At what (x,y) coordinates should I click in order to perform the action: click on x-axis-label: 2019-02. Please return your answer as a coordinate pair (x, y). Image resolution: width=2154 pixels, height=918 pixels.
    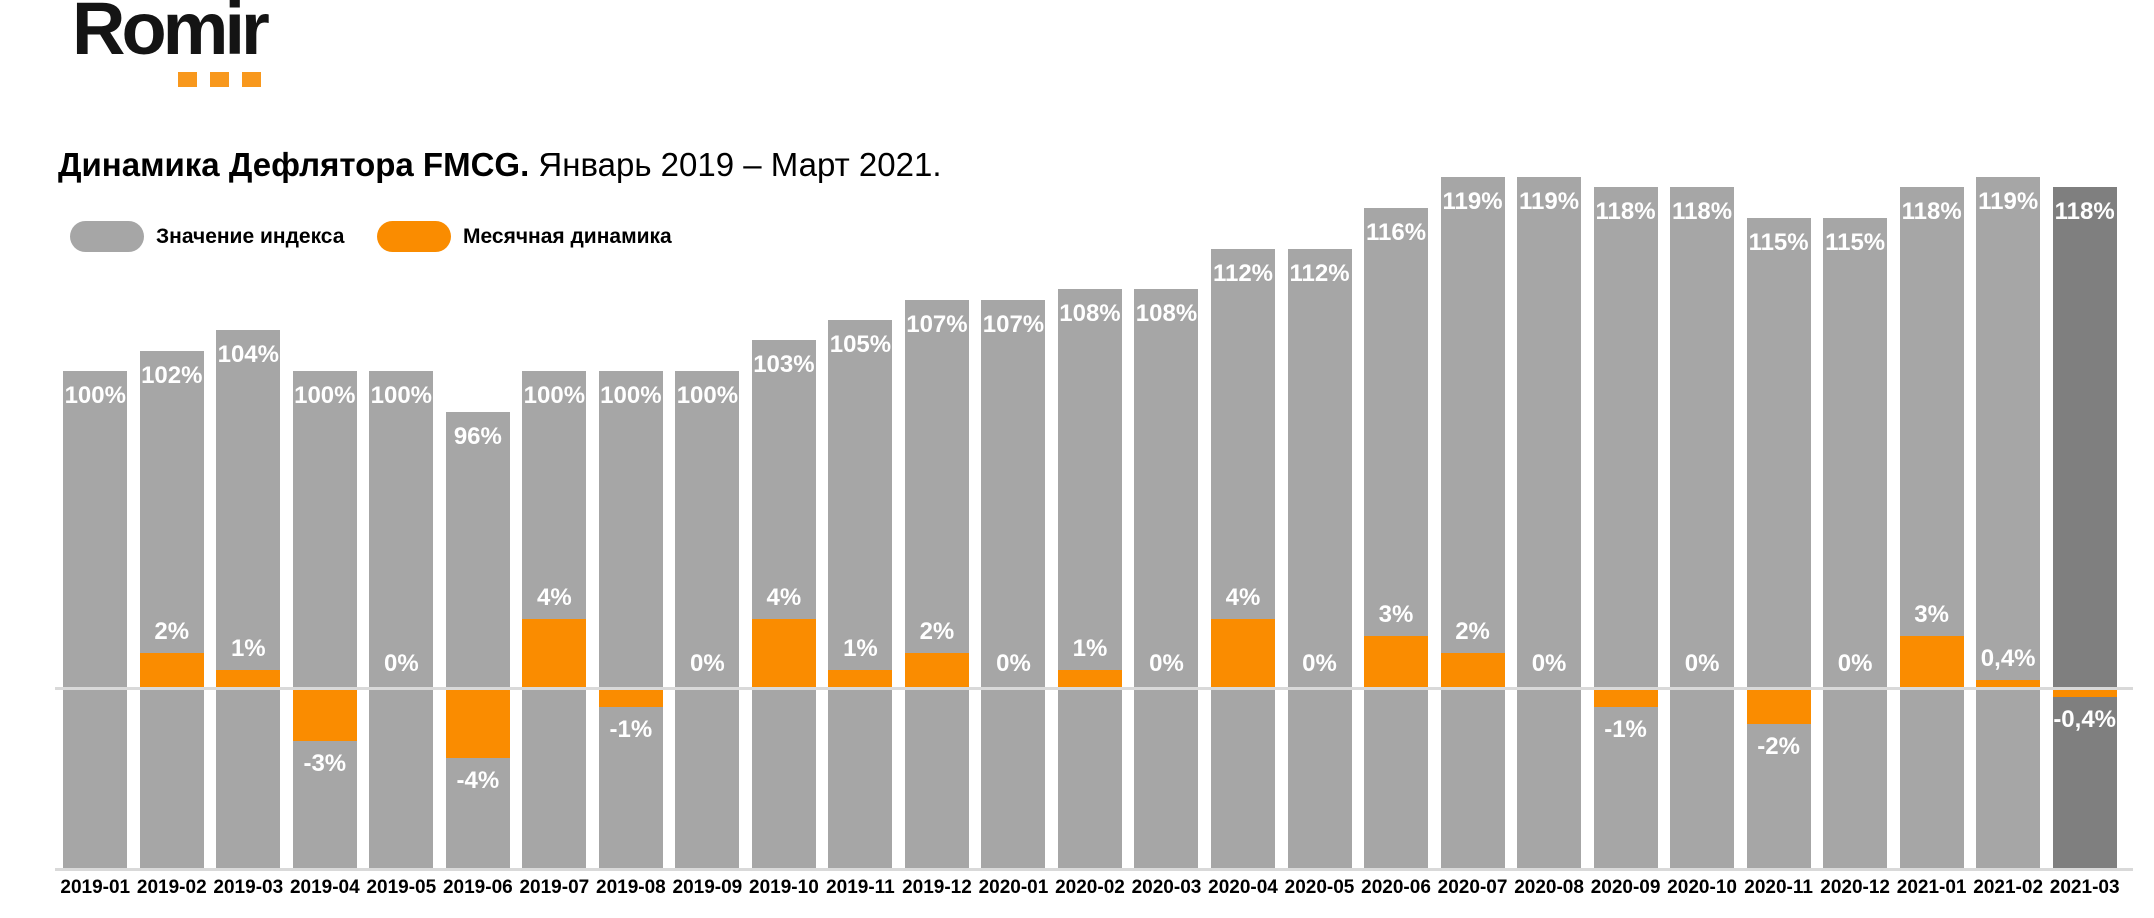
    Looking at the image, I should click on (171, 887).